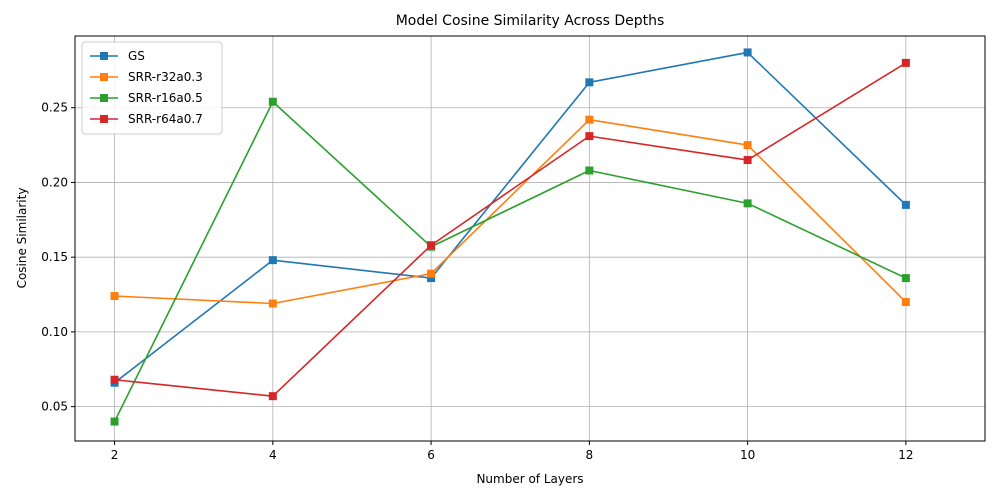  Describe the element at coordinates (54, 407) in the screenshot. I see `y-tick-label: 0.05` at that location.